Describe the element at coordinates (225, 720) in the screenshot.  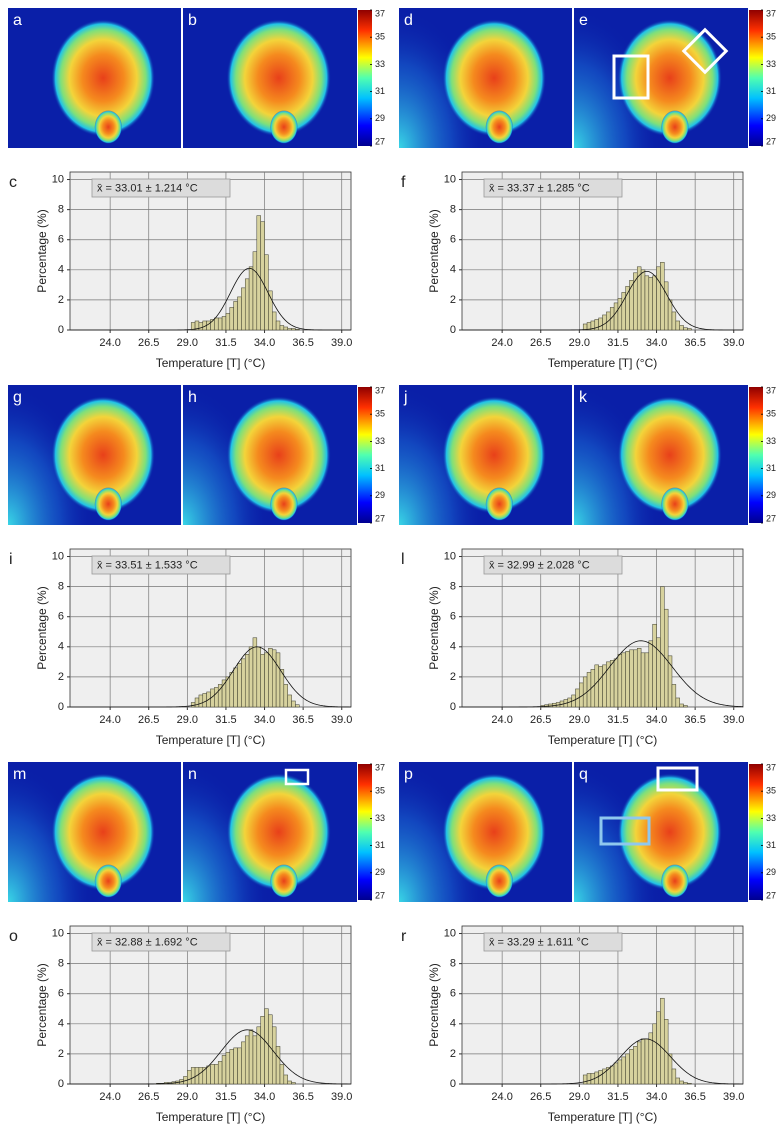
I see `x-tick-label: 31.5` at that location.